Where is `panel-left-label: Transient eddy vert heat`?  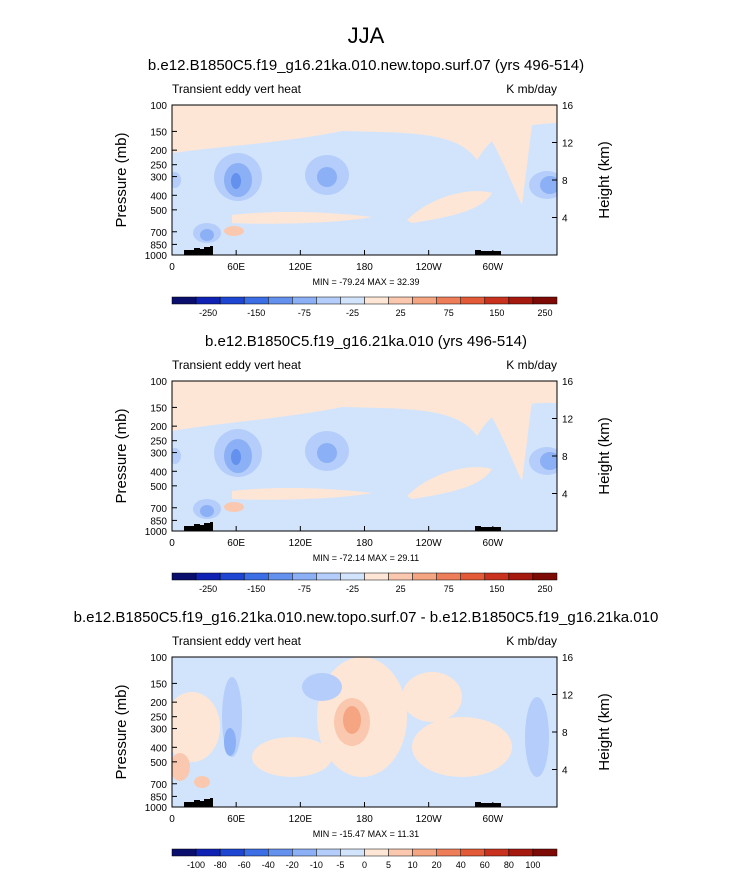
panel-left-label: Transient eddy vert heat is located at coordinates (237, 365).